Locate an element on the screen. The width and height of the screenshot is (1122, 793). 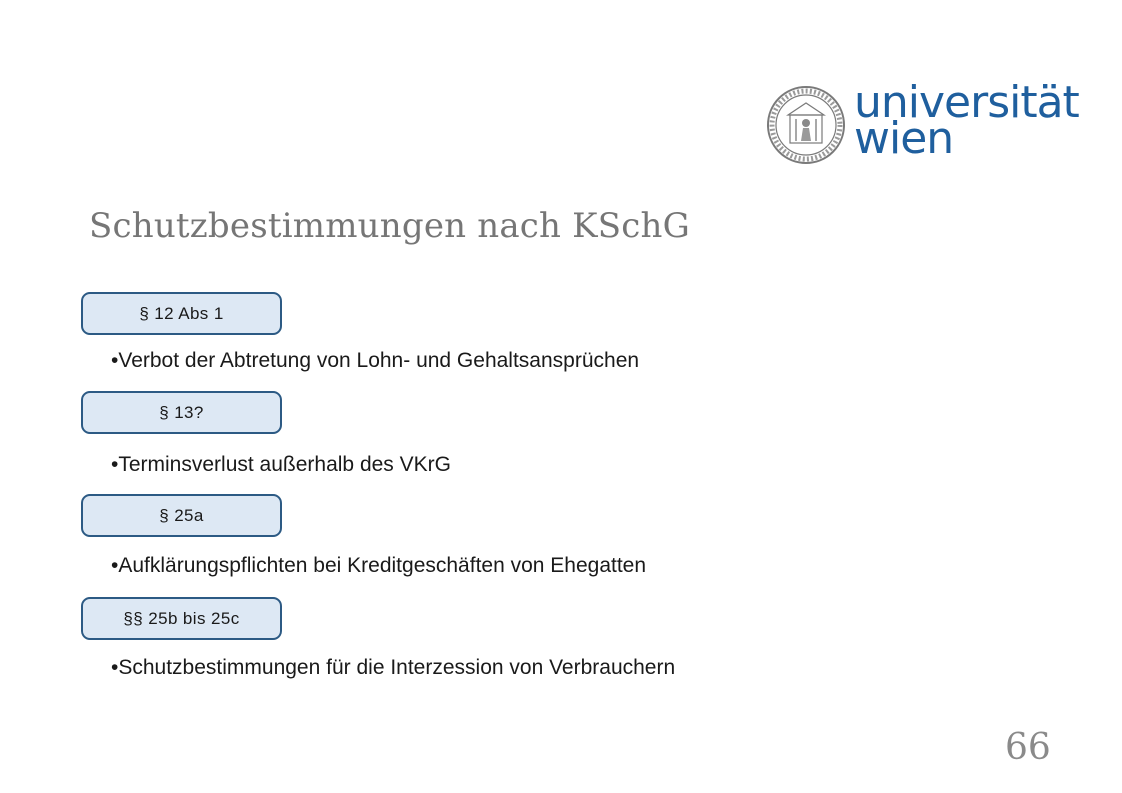
university-seal-icon is located at coordinates (806, 125).